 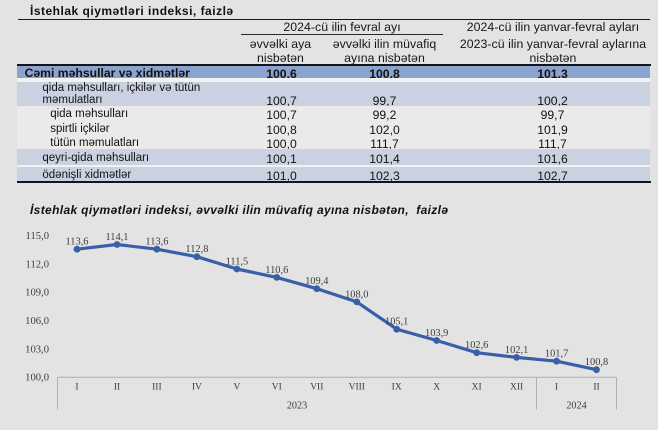 What do you see at coordinates (357, 388) in the screenshot?
I see `svg-text: VIII` at bounding box center [357, 388].